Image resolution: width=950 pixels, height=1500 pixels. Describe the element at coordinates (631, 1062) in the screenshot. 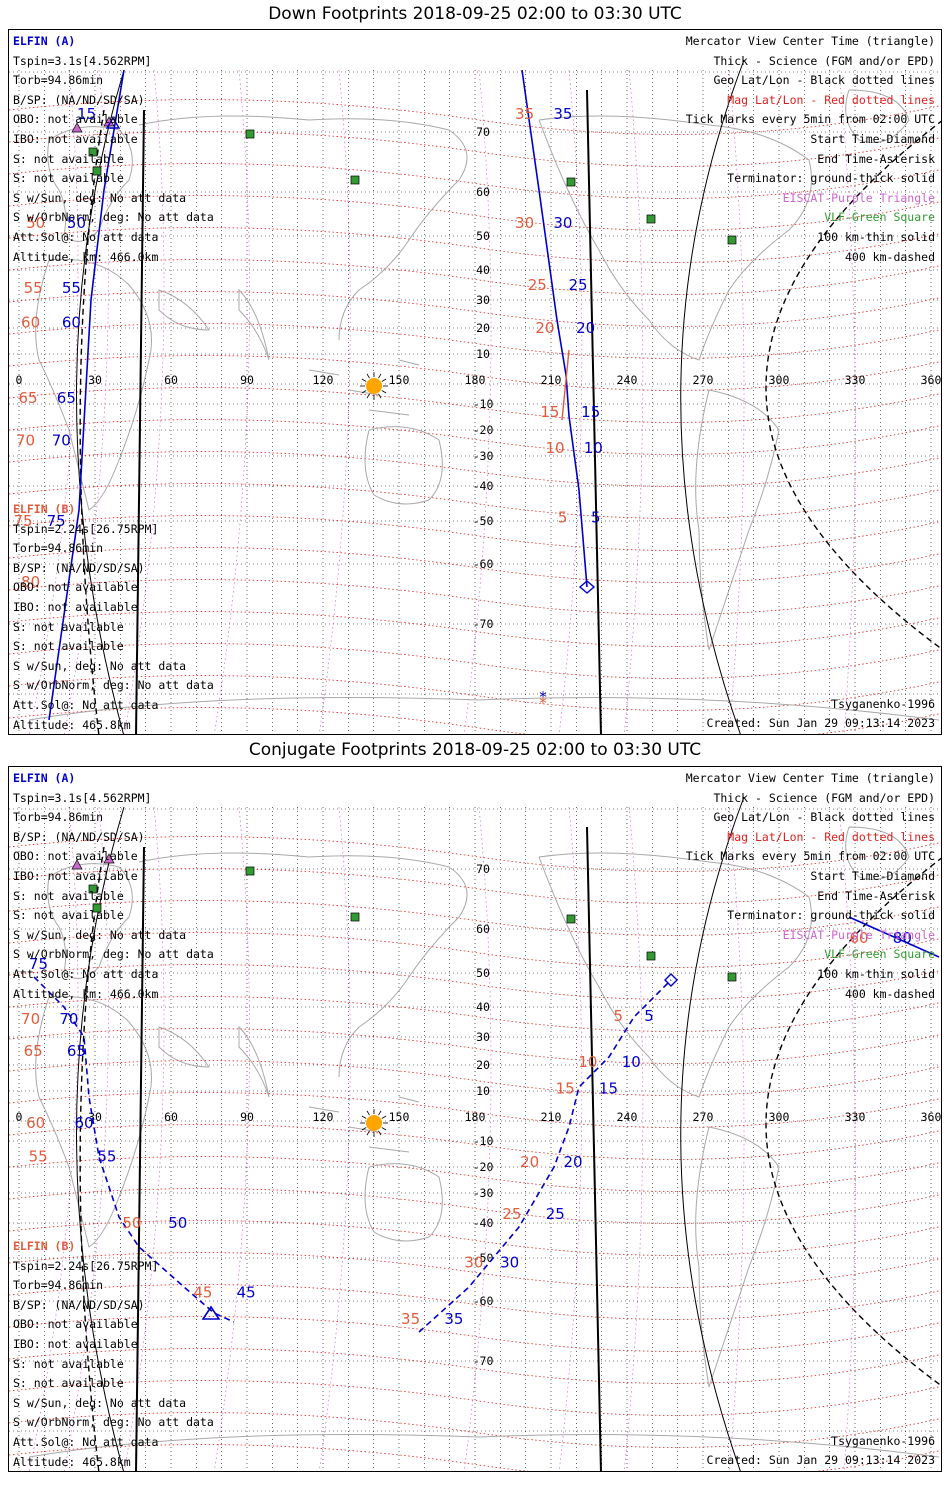

I see `track-time-label-a: 10` at that location.